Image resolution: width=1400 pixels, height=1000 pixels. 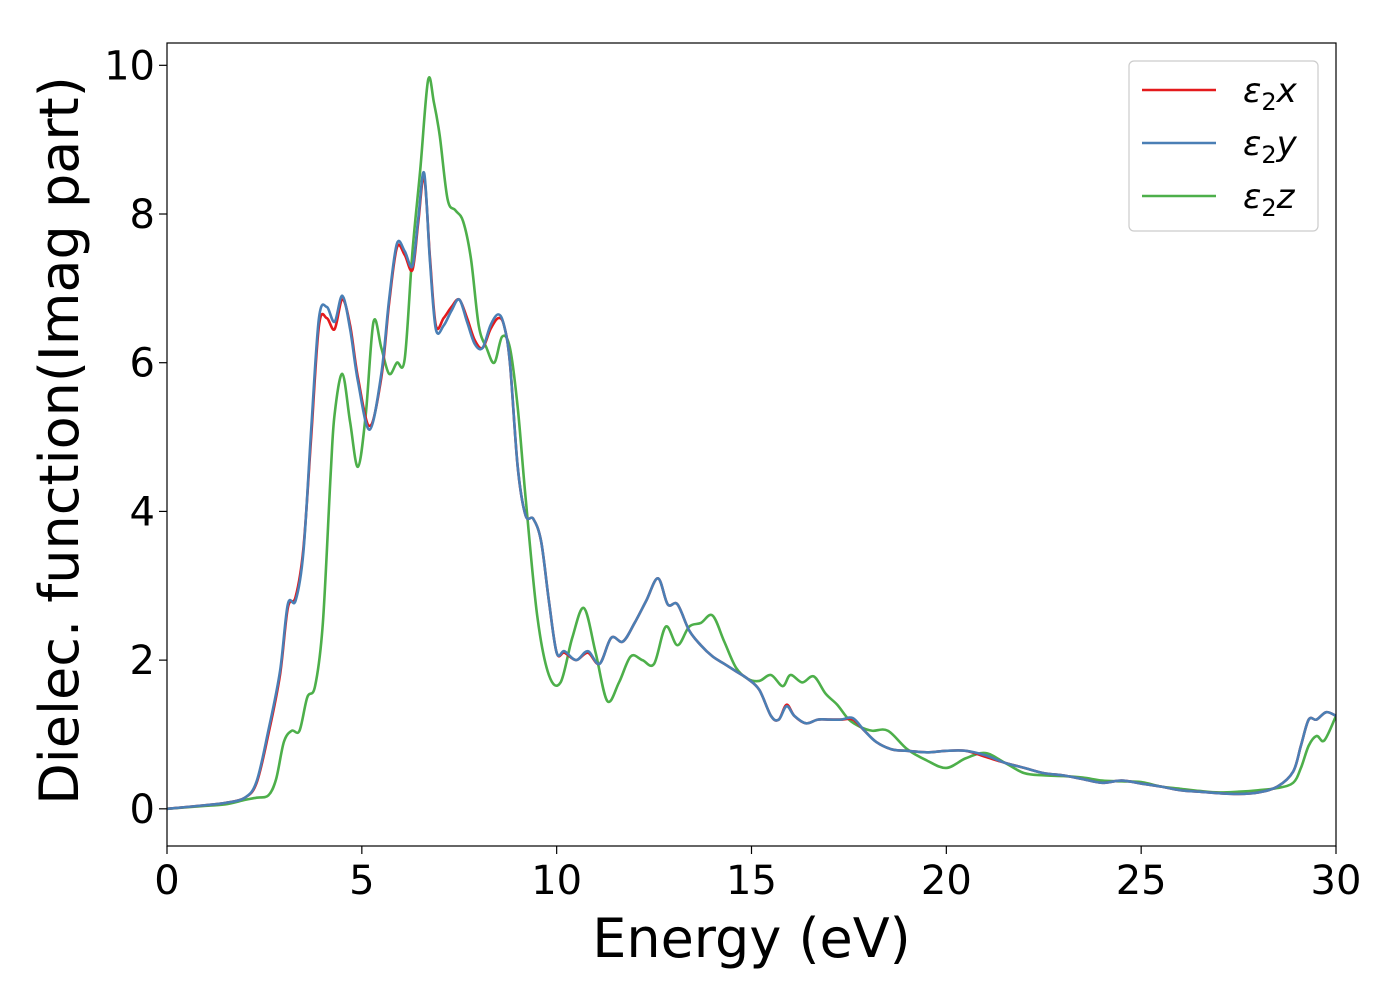 What do you see at coordinates (1270, 93) in the screenshot?
I see `legend-label-x: ε2x` at bounding box center [1270, 93].